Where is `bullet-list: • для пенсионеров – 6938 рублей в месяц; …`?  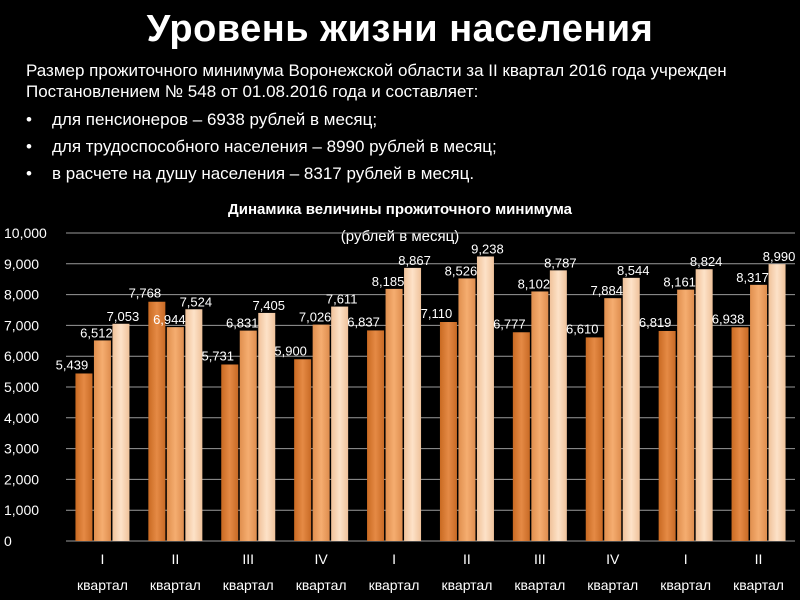
bullet-list: • для пенсионеров – 6938 рублей в месяц; … is located at coordinates (406, 150).